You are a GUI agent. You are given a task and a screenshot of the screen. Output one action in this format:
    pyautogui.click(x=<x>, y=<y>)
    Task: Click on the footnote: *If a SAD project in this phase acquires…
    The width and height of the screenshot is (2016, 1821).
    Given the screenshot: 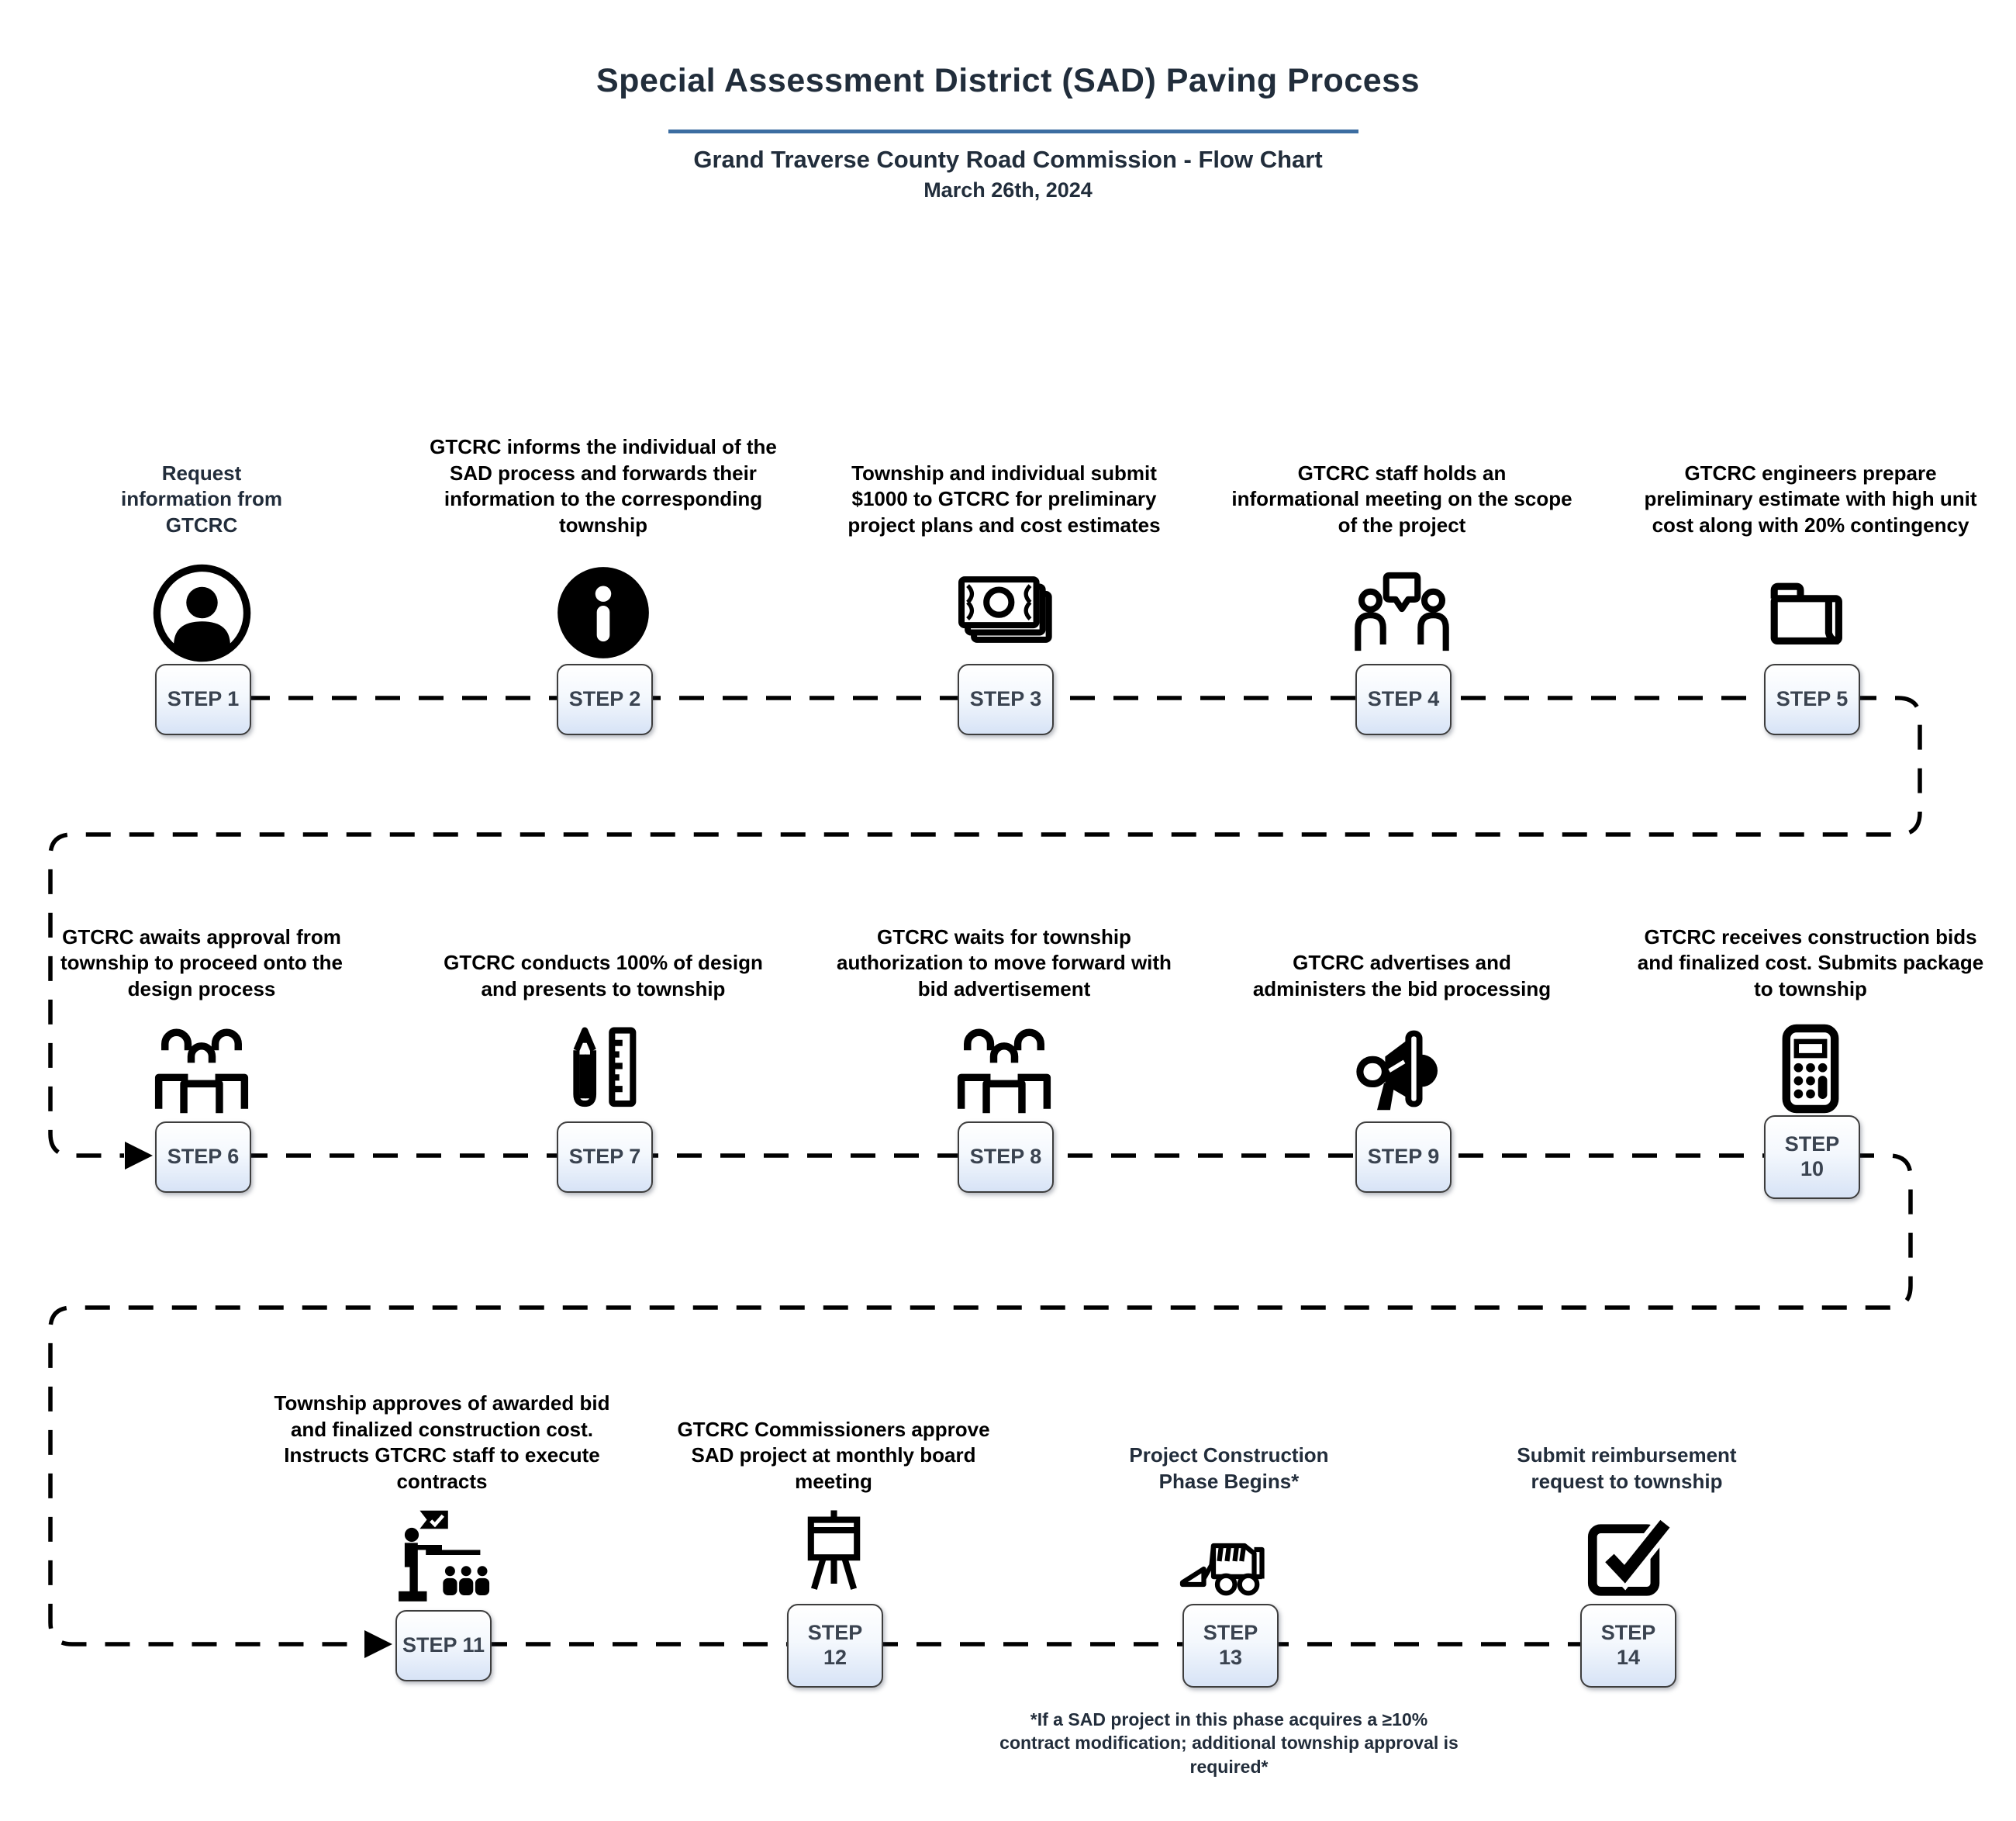 What is the action you would take?
    pyautogui.click(x=1228, y=1743)
    